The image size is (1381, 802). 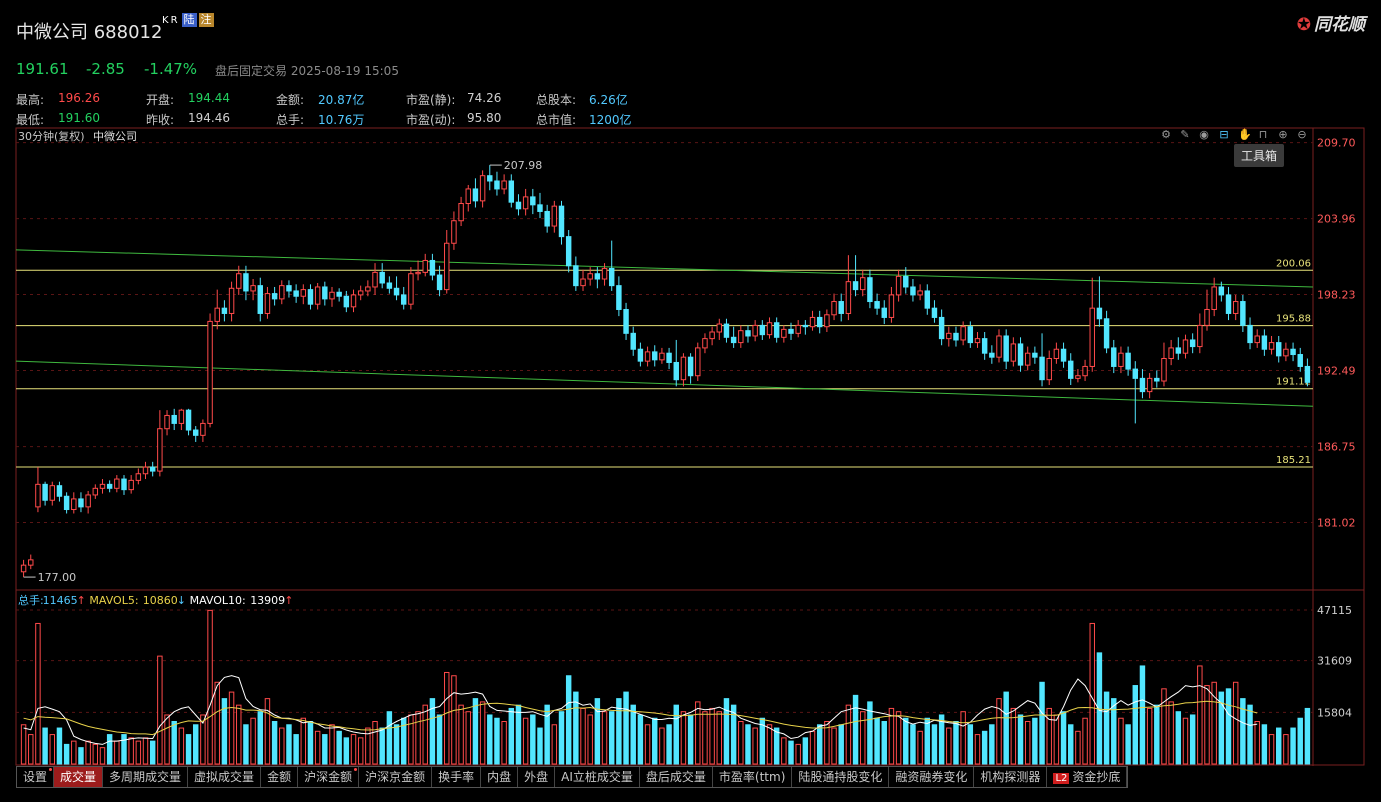 I want to click on stat-label: 市盈(静):, so click(x=431, y=100).